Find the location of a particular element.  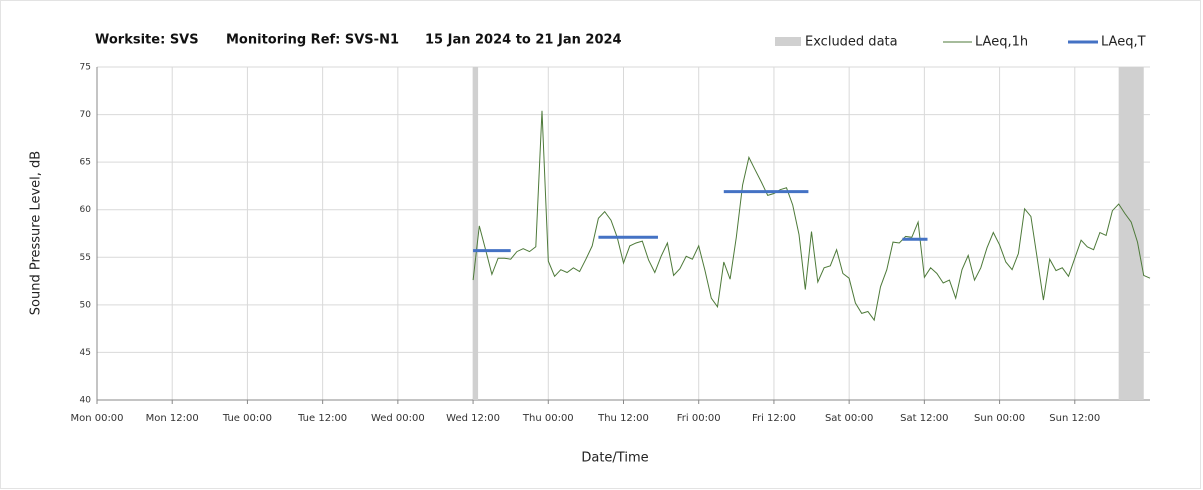

x-tick-label: Mon 12:00 is located at coordinates (172, 418).